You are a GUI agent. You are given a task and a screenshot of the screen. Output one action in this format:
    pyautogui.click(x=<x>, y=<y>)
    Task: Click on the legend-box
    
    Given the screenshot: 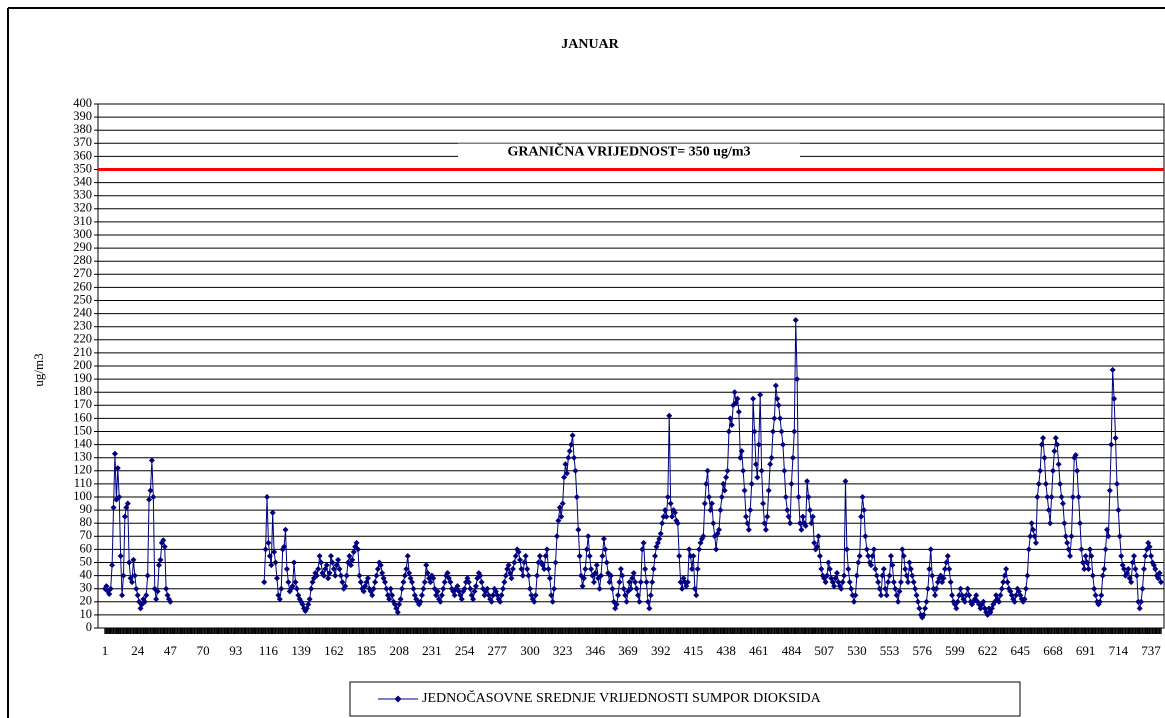 What is the action you would take?
    pyautogui.click(x=685, y=699)
    